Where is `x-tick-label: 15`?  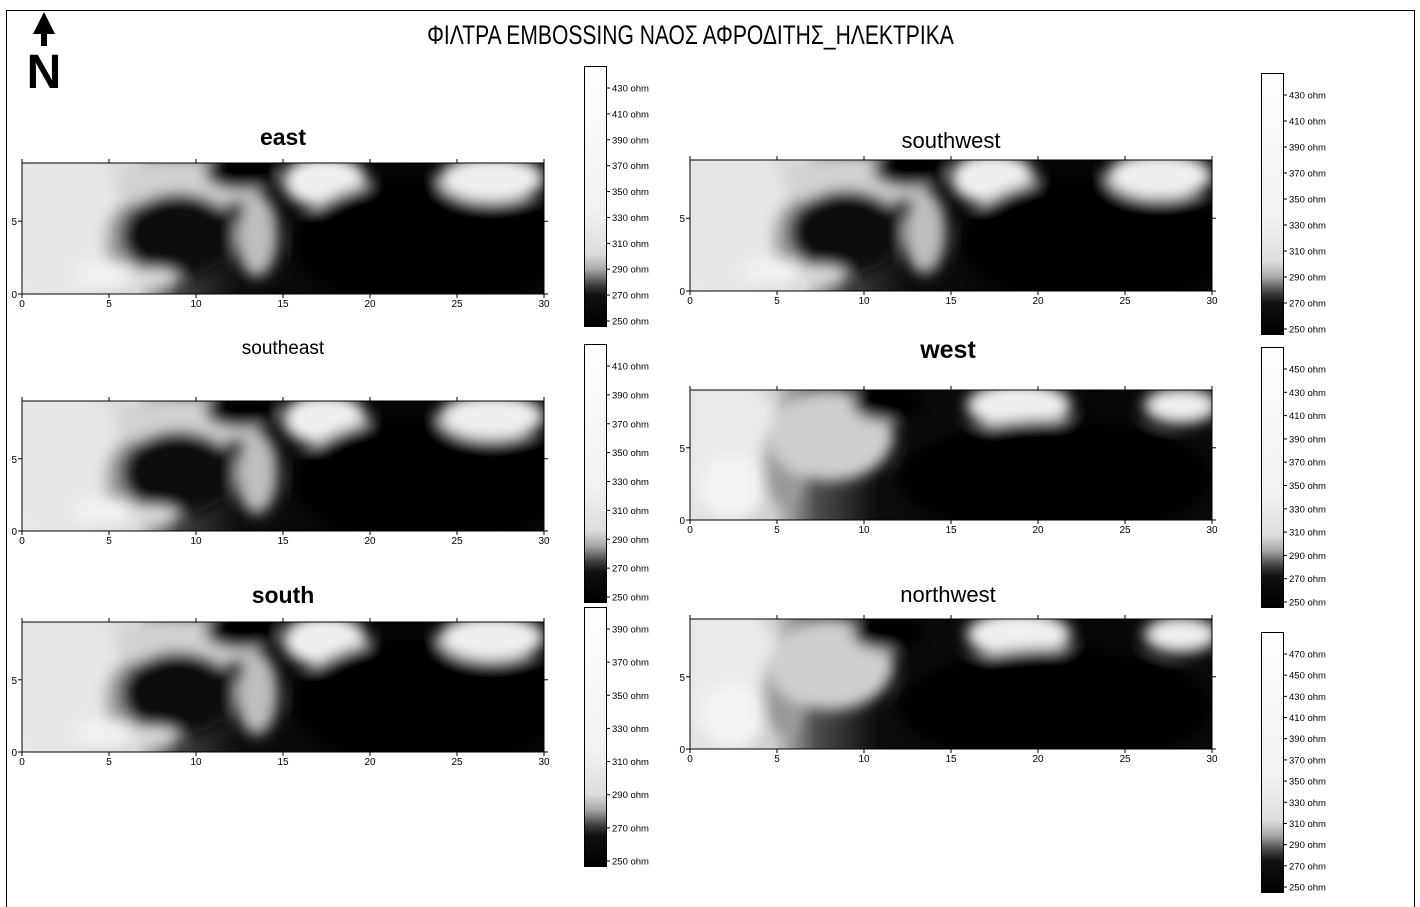
x-tick-label: 15 is located at coordinates (951, 301).